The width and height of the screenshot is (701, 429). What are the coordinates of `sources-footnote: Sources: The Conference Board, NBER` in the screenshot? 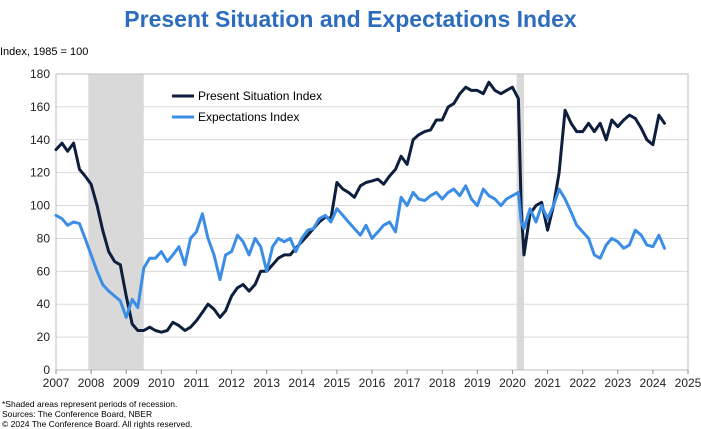 It's located at (77, 414).